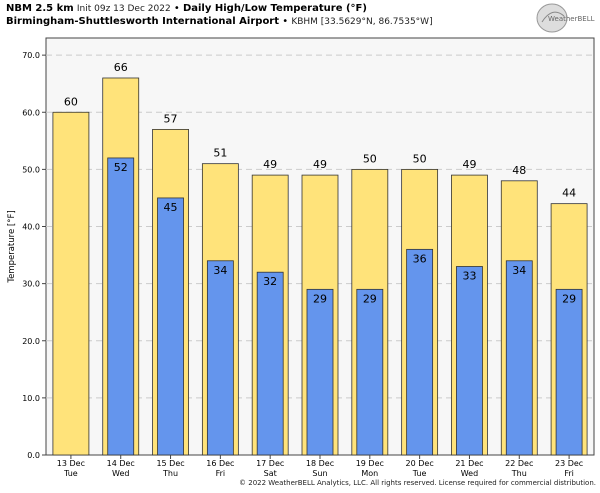 Image resolution: width=600 pixels, height=493 pixels. What do you see at coordinates (31, 169) in the screenshot?
I see `y-tick-label: 50.0` at bounding box center [31, 169].